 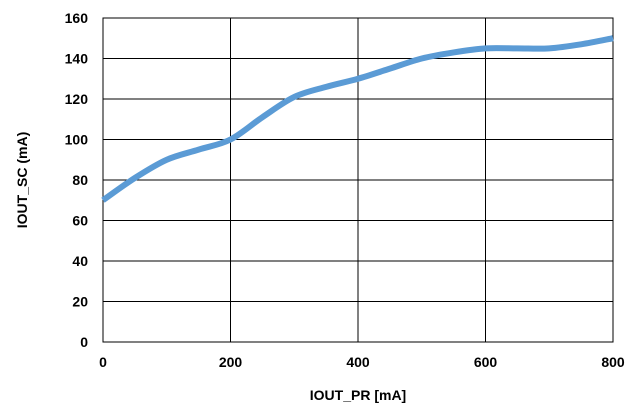 What do you see at coordinates (80, 180) in the screenshot?
I see `y-tick-label: 80` at bounding box center [80, 180].